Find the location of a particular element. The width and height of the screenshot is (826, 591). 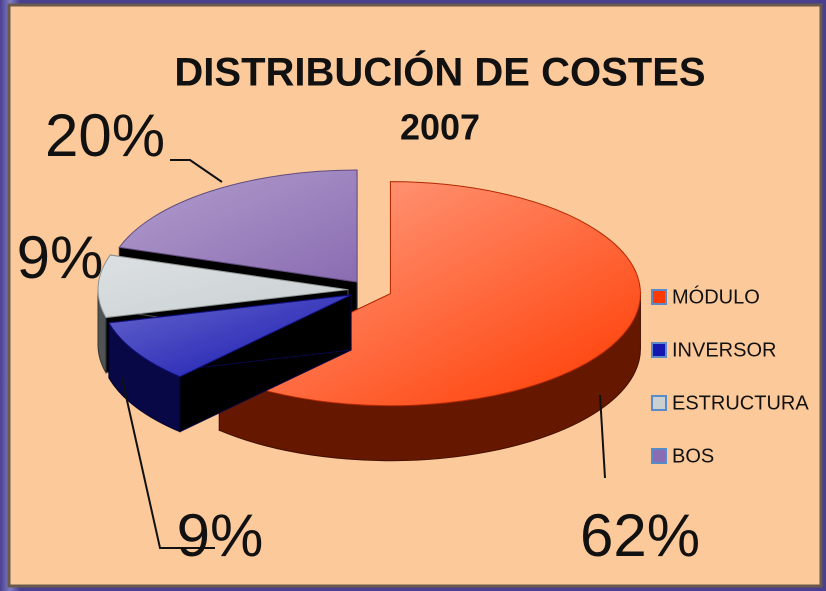

data-label: 62% is located at coordinates (640, 535).